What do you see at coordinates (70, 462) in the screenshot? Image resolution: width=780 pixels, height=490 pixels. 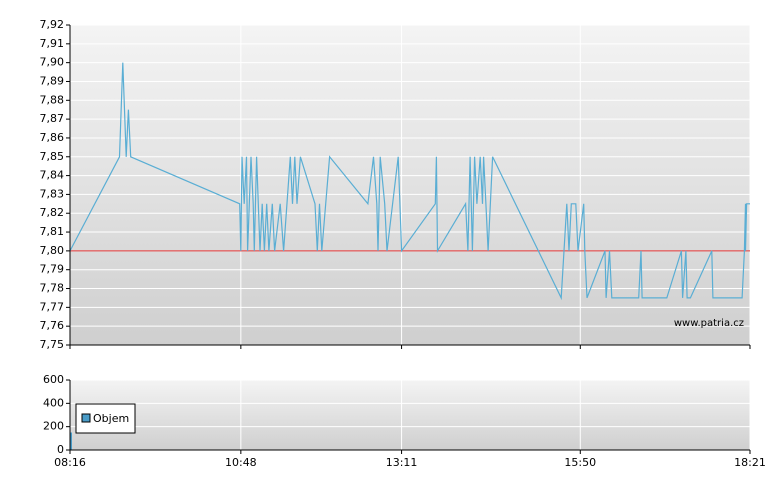 I see `x-tick-label: 08:16` at bounding box center [70, 462].